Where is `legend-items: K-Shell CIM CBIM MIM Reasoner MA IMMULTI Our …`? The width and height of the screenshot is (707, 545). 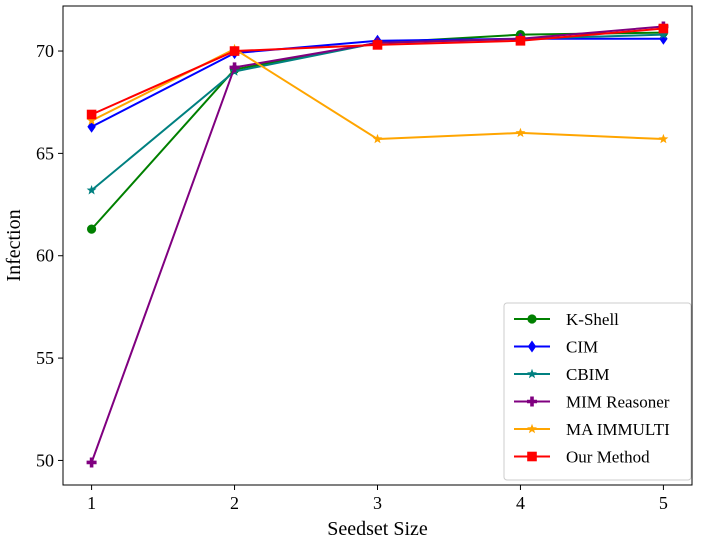
legend-items: K-Shell CIM CBIM MIM Reasoner MA IMMULTI Our … is located at coordinates (592, 388).